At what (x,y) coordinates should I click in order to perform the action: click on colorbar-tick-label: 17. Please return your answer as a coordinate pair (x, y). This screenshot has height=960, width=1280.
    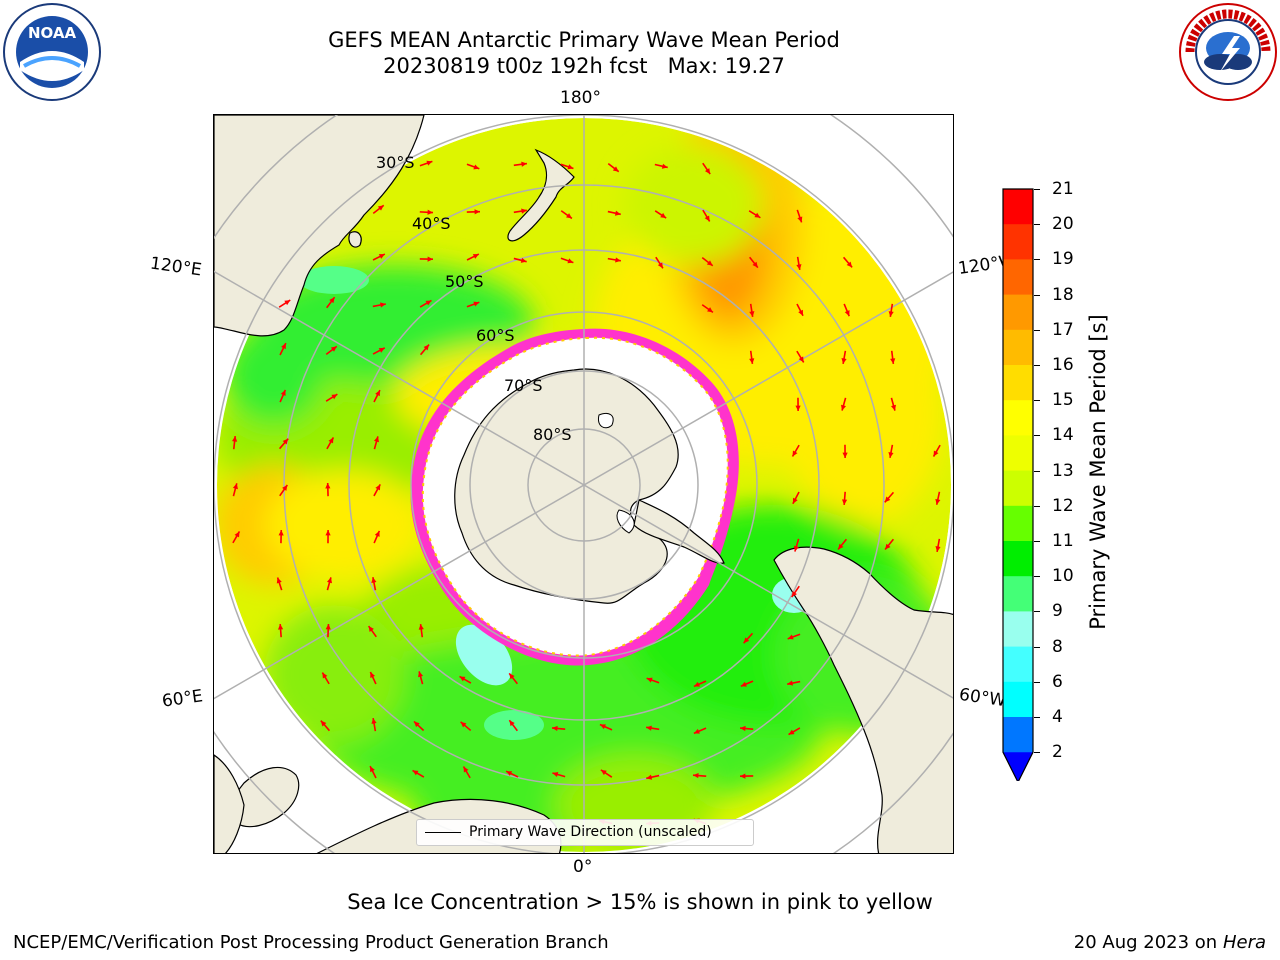
    Looking at the image, I should click on (1063, 329).